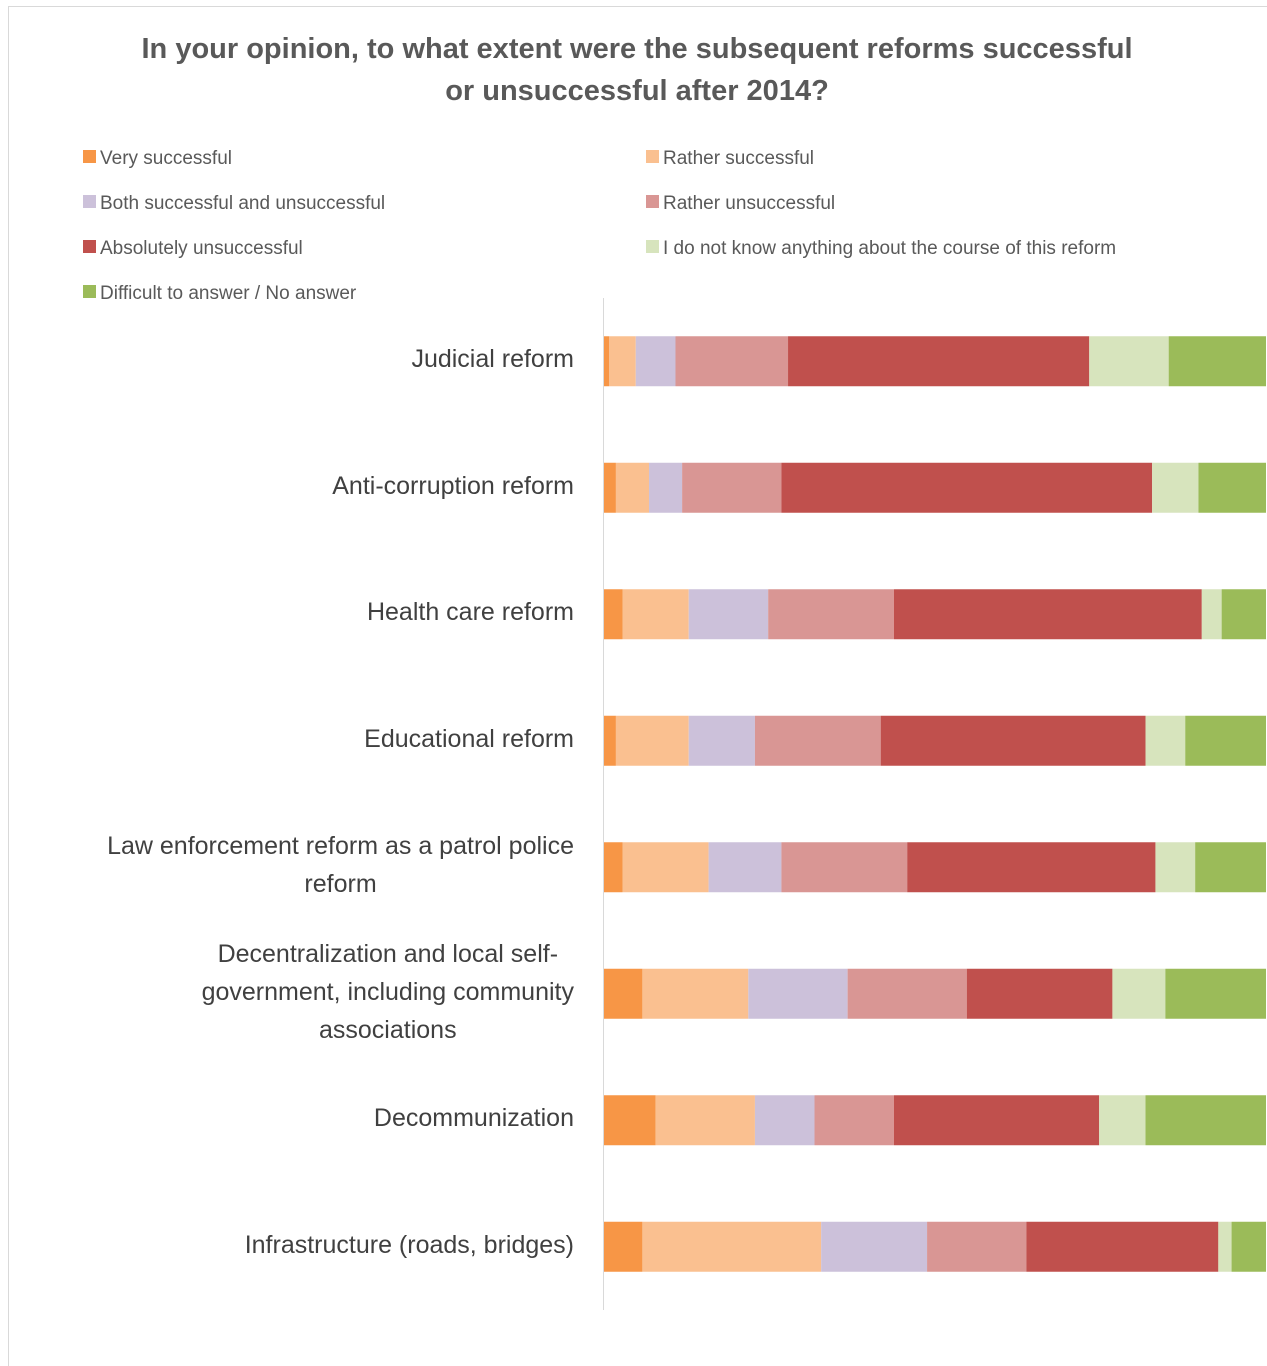 This screenshot has width=1267, height=1366. Describe the element at coordinates (739, 158) in the screenshot. I see `legend-label: Rather successful` at that location.